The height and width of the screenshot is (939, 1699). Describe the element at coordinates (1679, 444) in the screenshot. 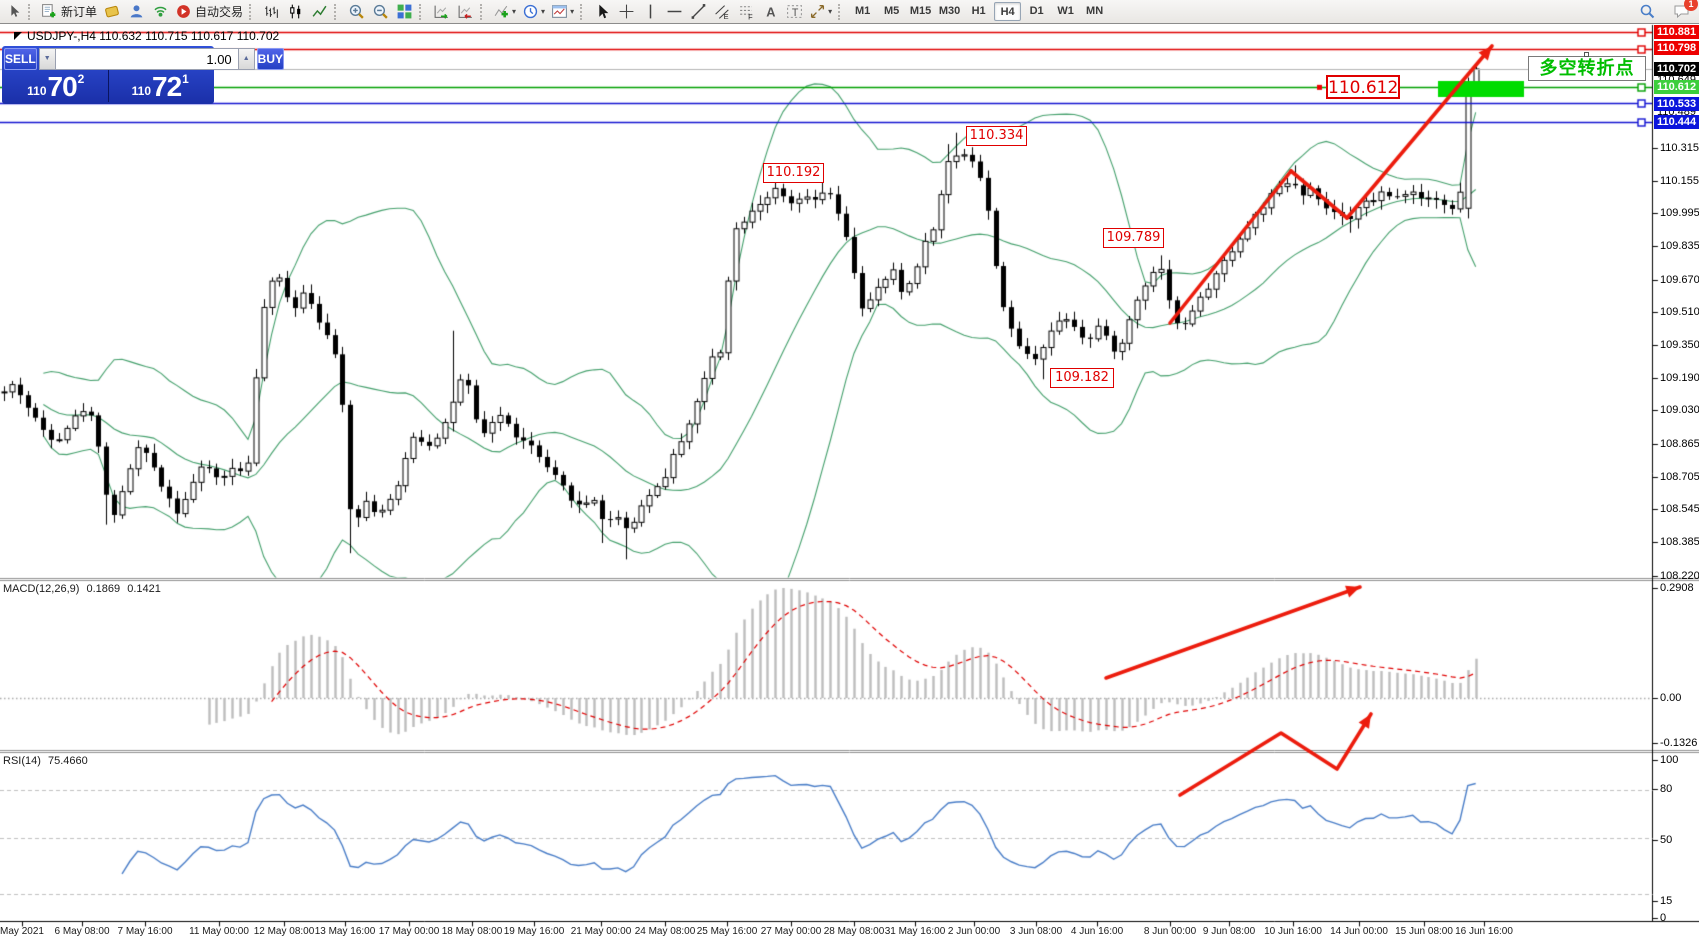

I see `axis-tick-label: 108.865` at that location.